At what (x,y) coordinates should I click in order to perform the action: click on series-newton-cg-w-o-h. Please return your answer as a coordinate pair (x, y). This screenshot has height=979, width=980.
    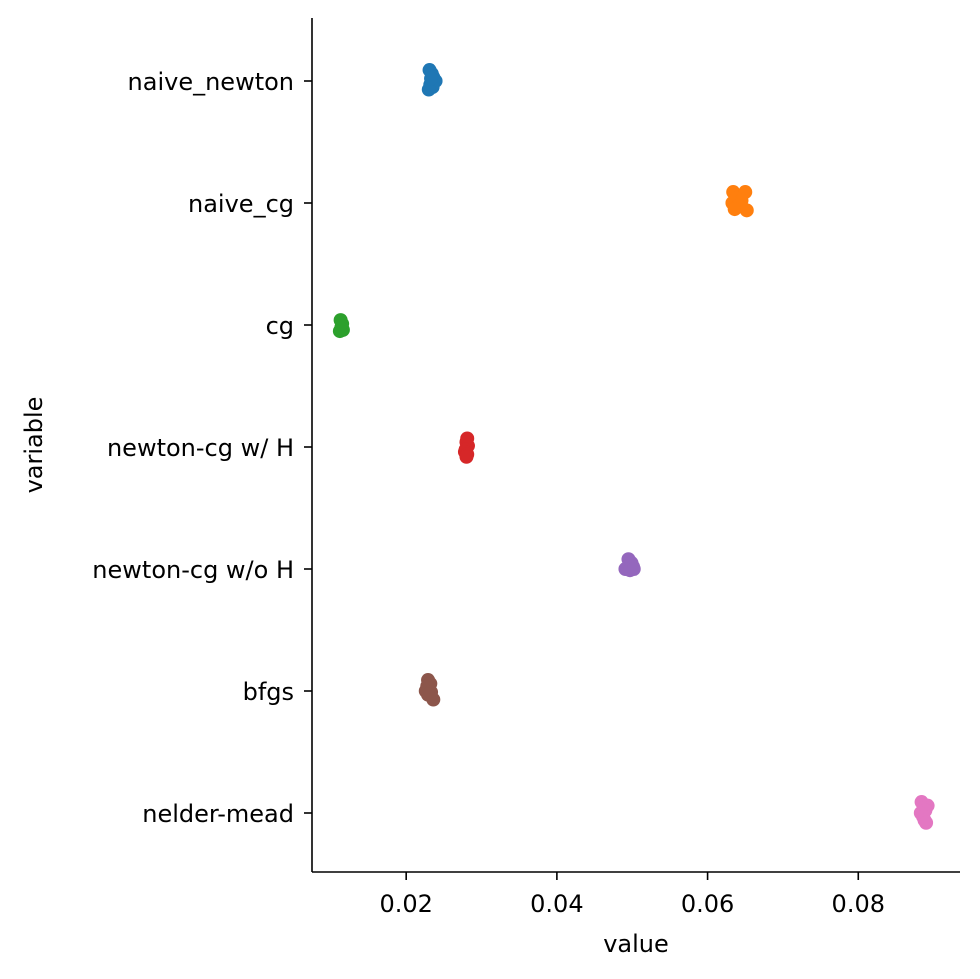
    Looking at the image, I should click on (629, 565).